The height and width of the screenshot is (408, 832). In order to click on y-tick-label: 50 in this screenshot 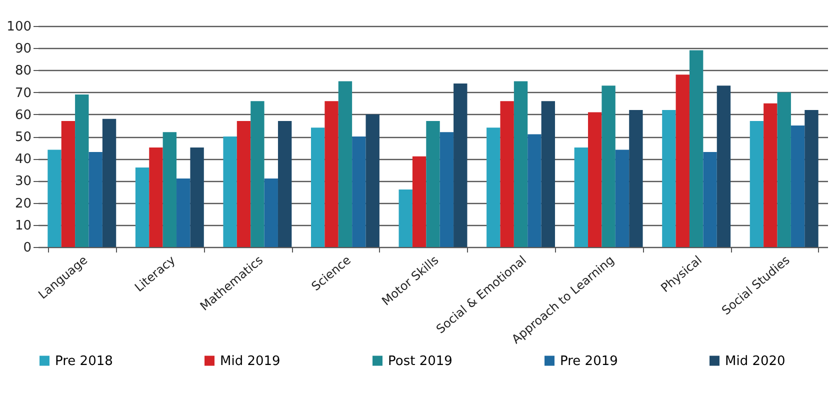, I will do `click(23, 137)`.